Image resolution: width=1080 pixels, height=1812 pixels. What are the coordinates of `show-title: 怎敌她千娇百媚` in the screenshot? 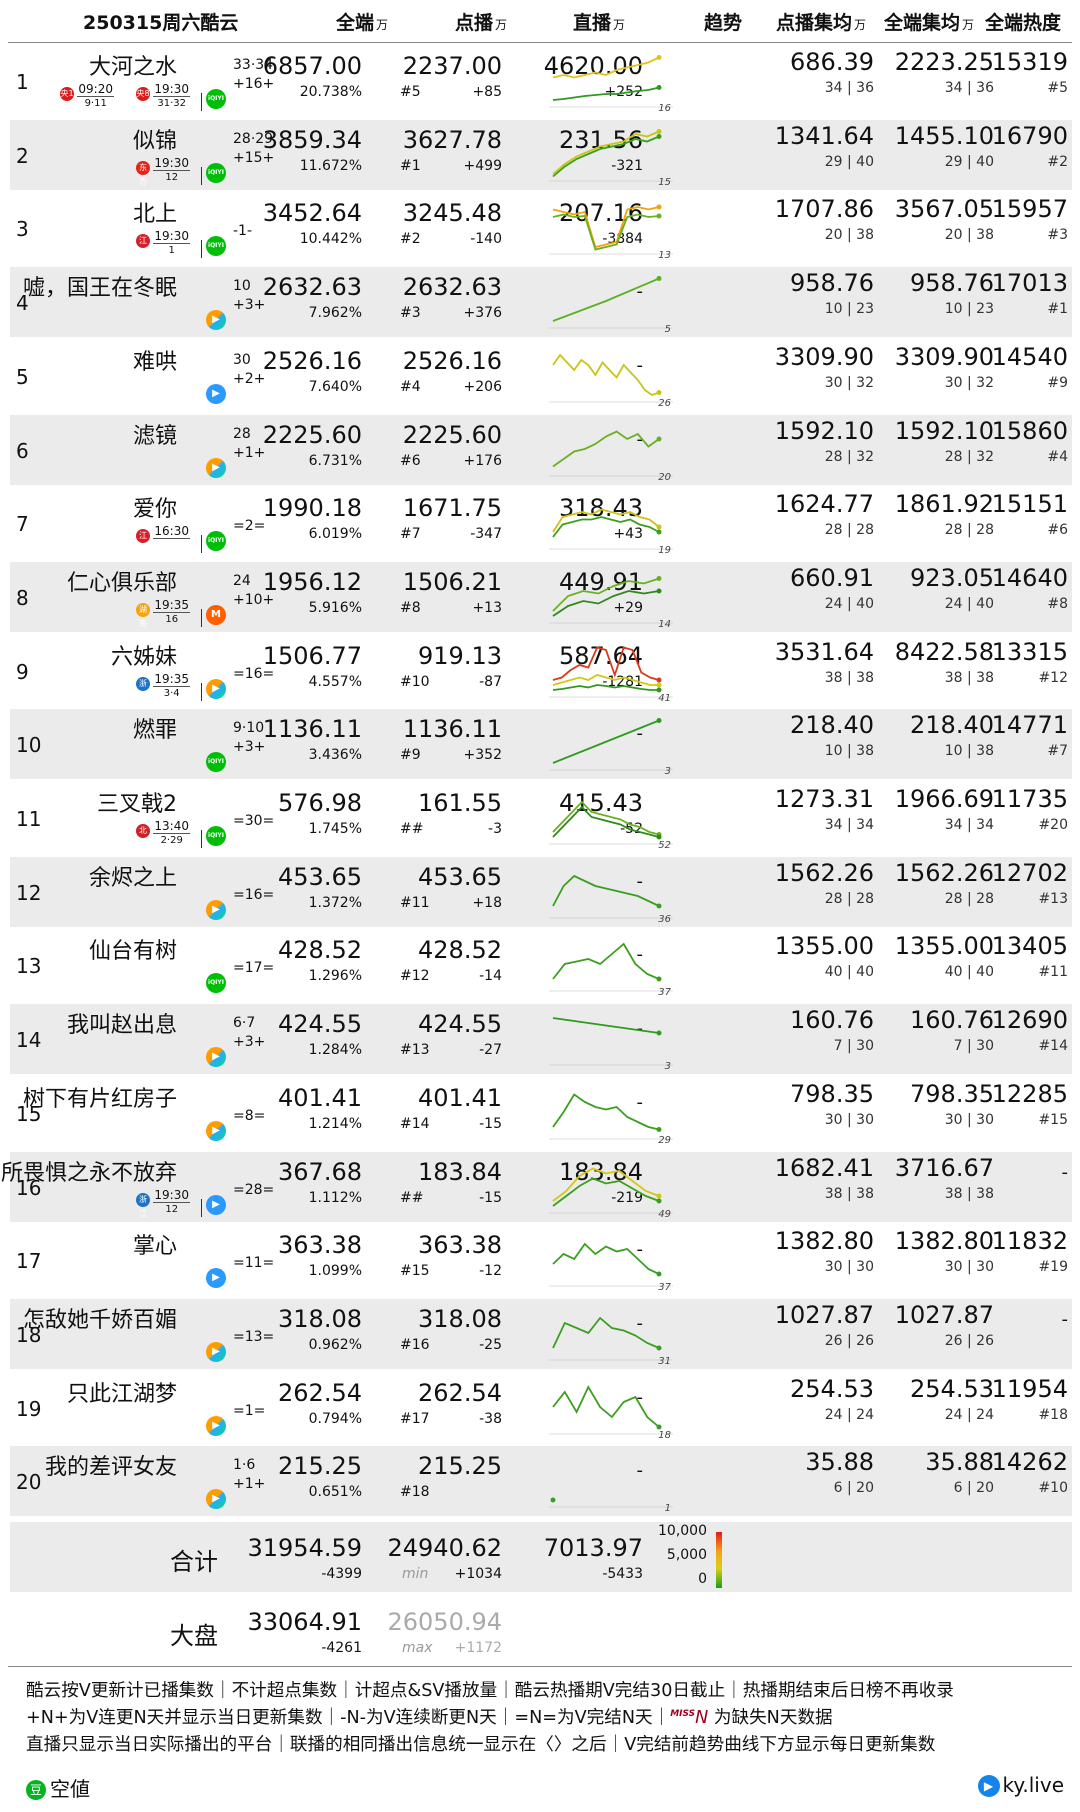 It's located at (99, 1320).